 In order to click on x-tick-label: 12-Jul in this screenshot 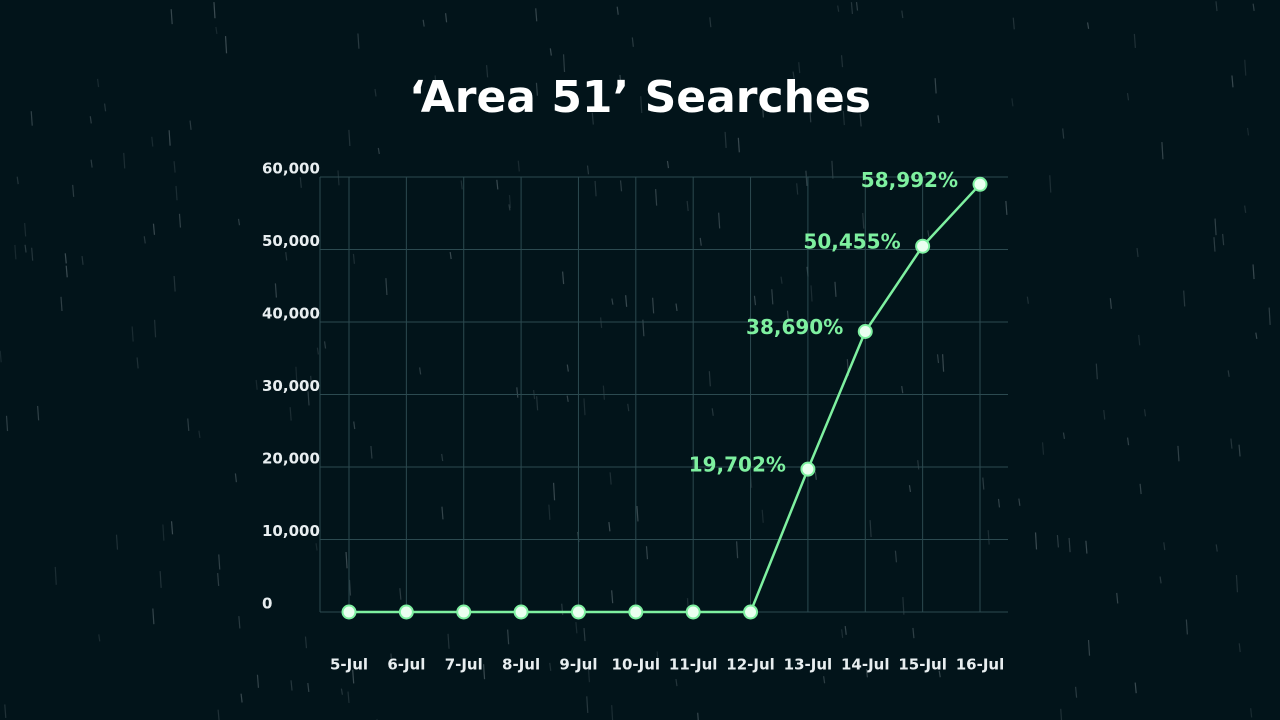, I will do `click(750, 665)`.